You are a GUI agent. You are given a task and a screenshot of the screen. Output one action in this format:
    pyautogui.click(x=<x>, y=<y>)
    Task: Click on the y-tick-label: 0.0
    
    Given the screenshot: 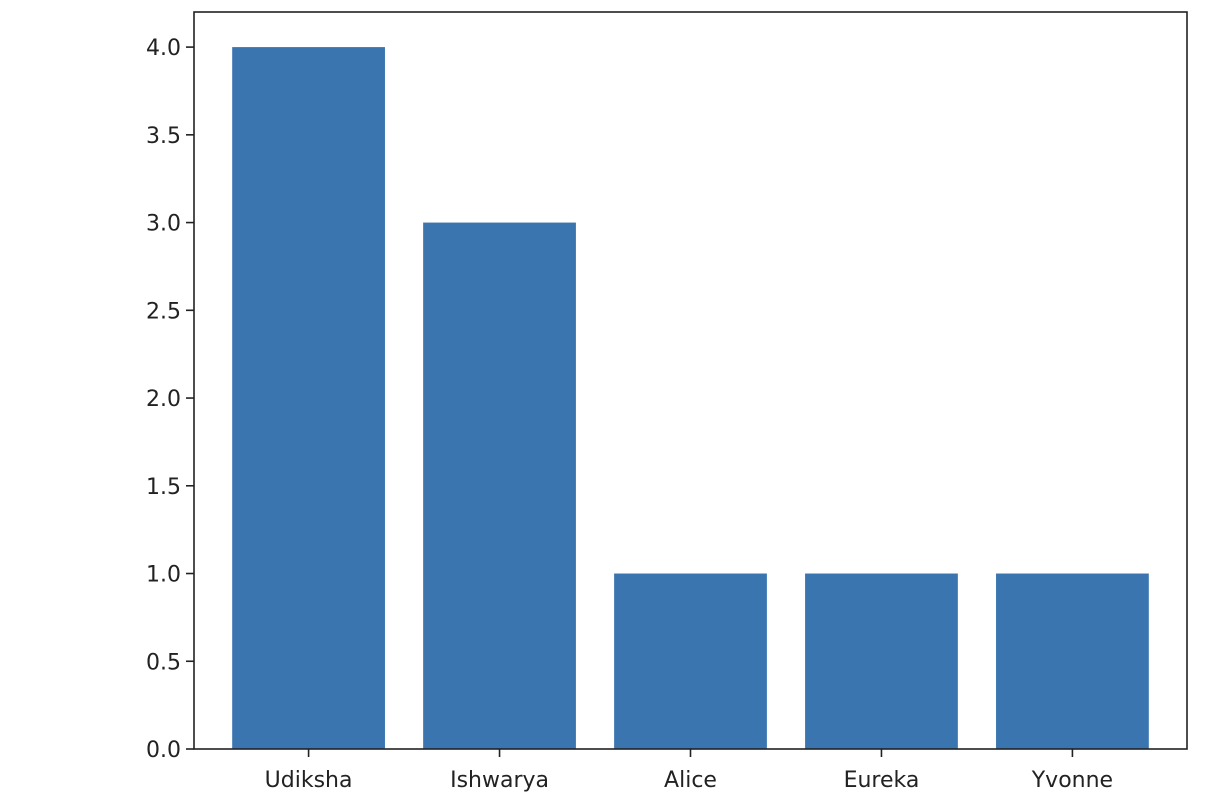 What is the action you would take?
    pyautogui.click(x=163, y=750)
    